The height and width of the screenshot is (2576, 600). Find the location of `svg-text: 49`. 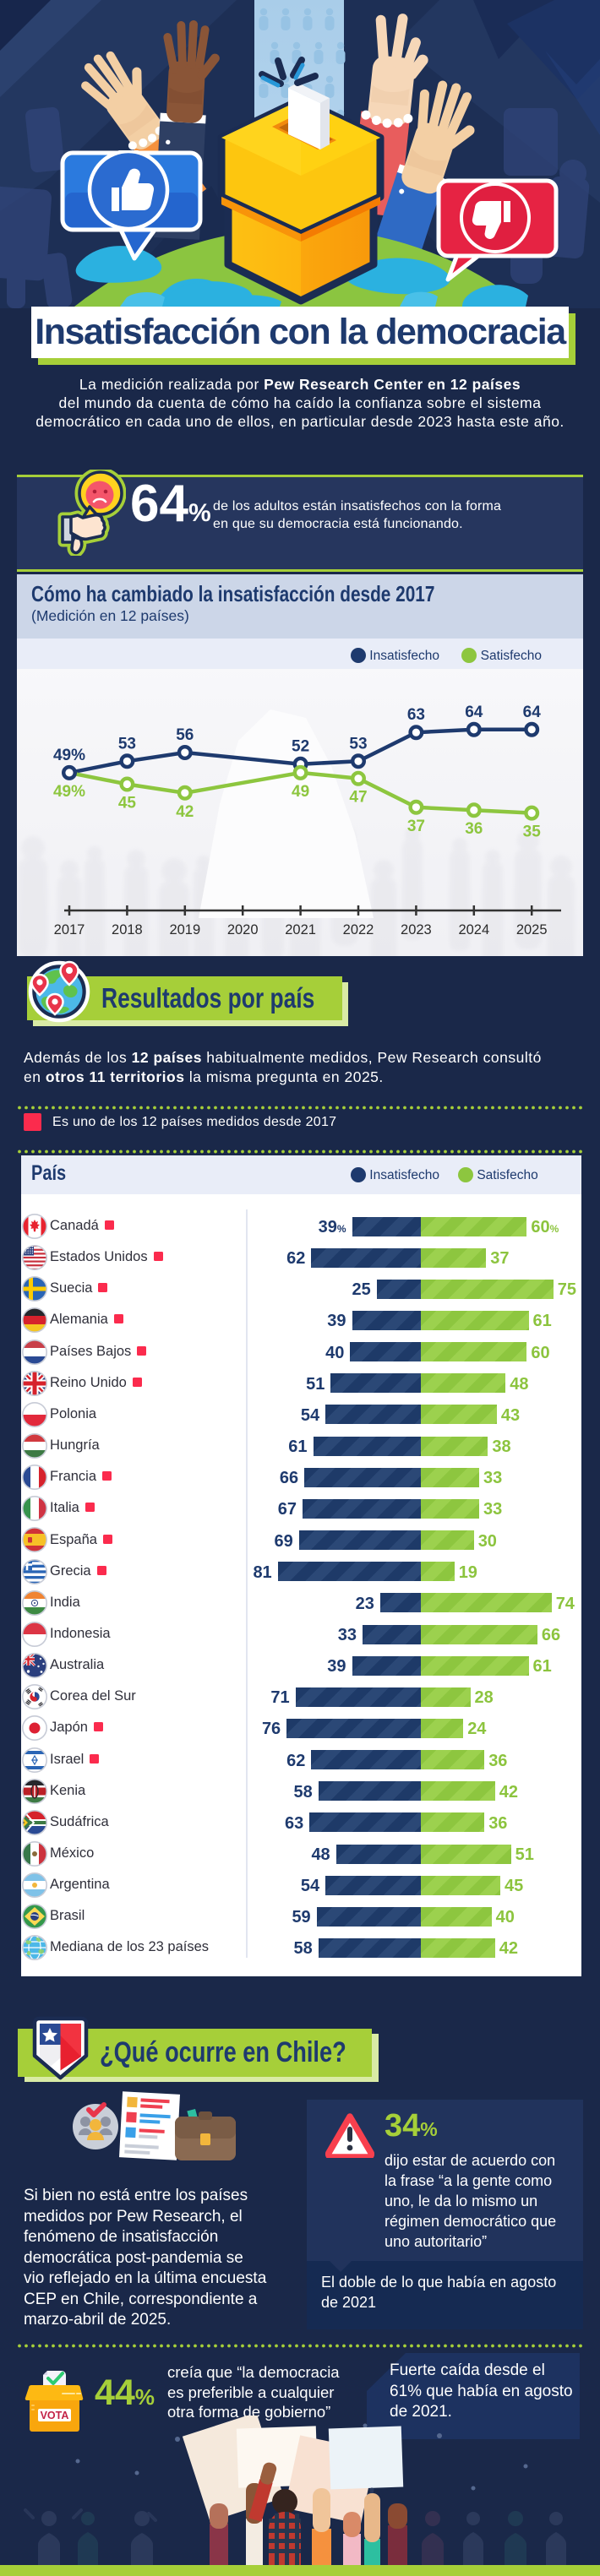

svg-text: 49 is located at coordinates (300, 792).